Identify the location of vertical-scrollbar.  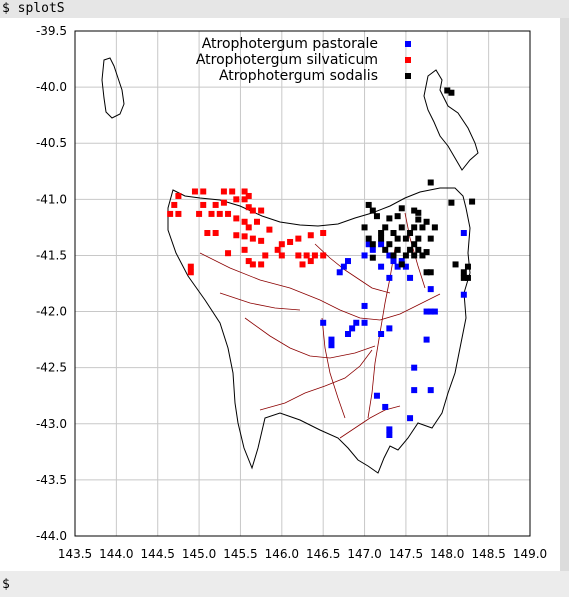
(564, 294).